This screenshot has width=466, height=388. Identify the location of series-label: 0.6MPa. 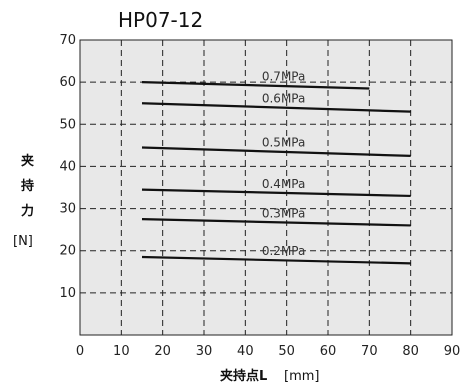
(284, 98).